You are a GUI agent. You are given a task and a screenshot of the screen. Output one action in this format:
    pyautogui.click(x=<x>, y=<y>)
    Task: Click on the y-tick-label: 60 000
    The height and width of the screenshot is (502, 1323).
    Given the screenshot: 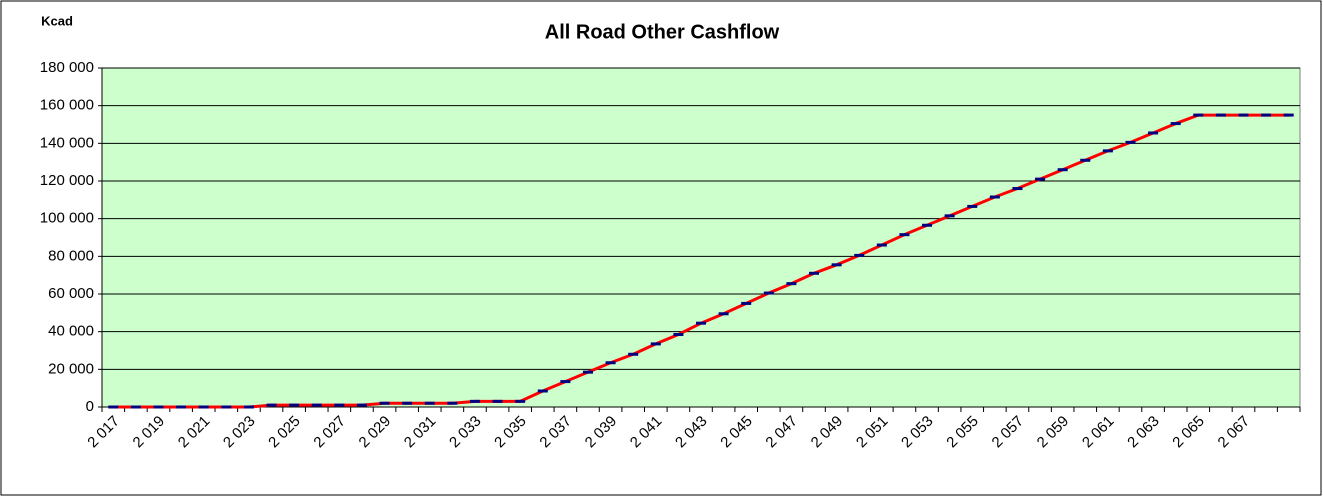 What is the action you would take?
    pyautogui.click(x=71, y=293)
    